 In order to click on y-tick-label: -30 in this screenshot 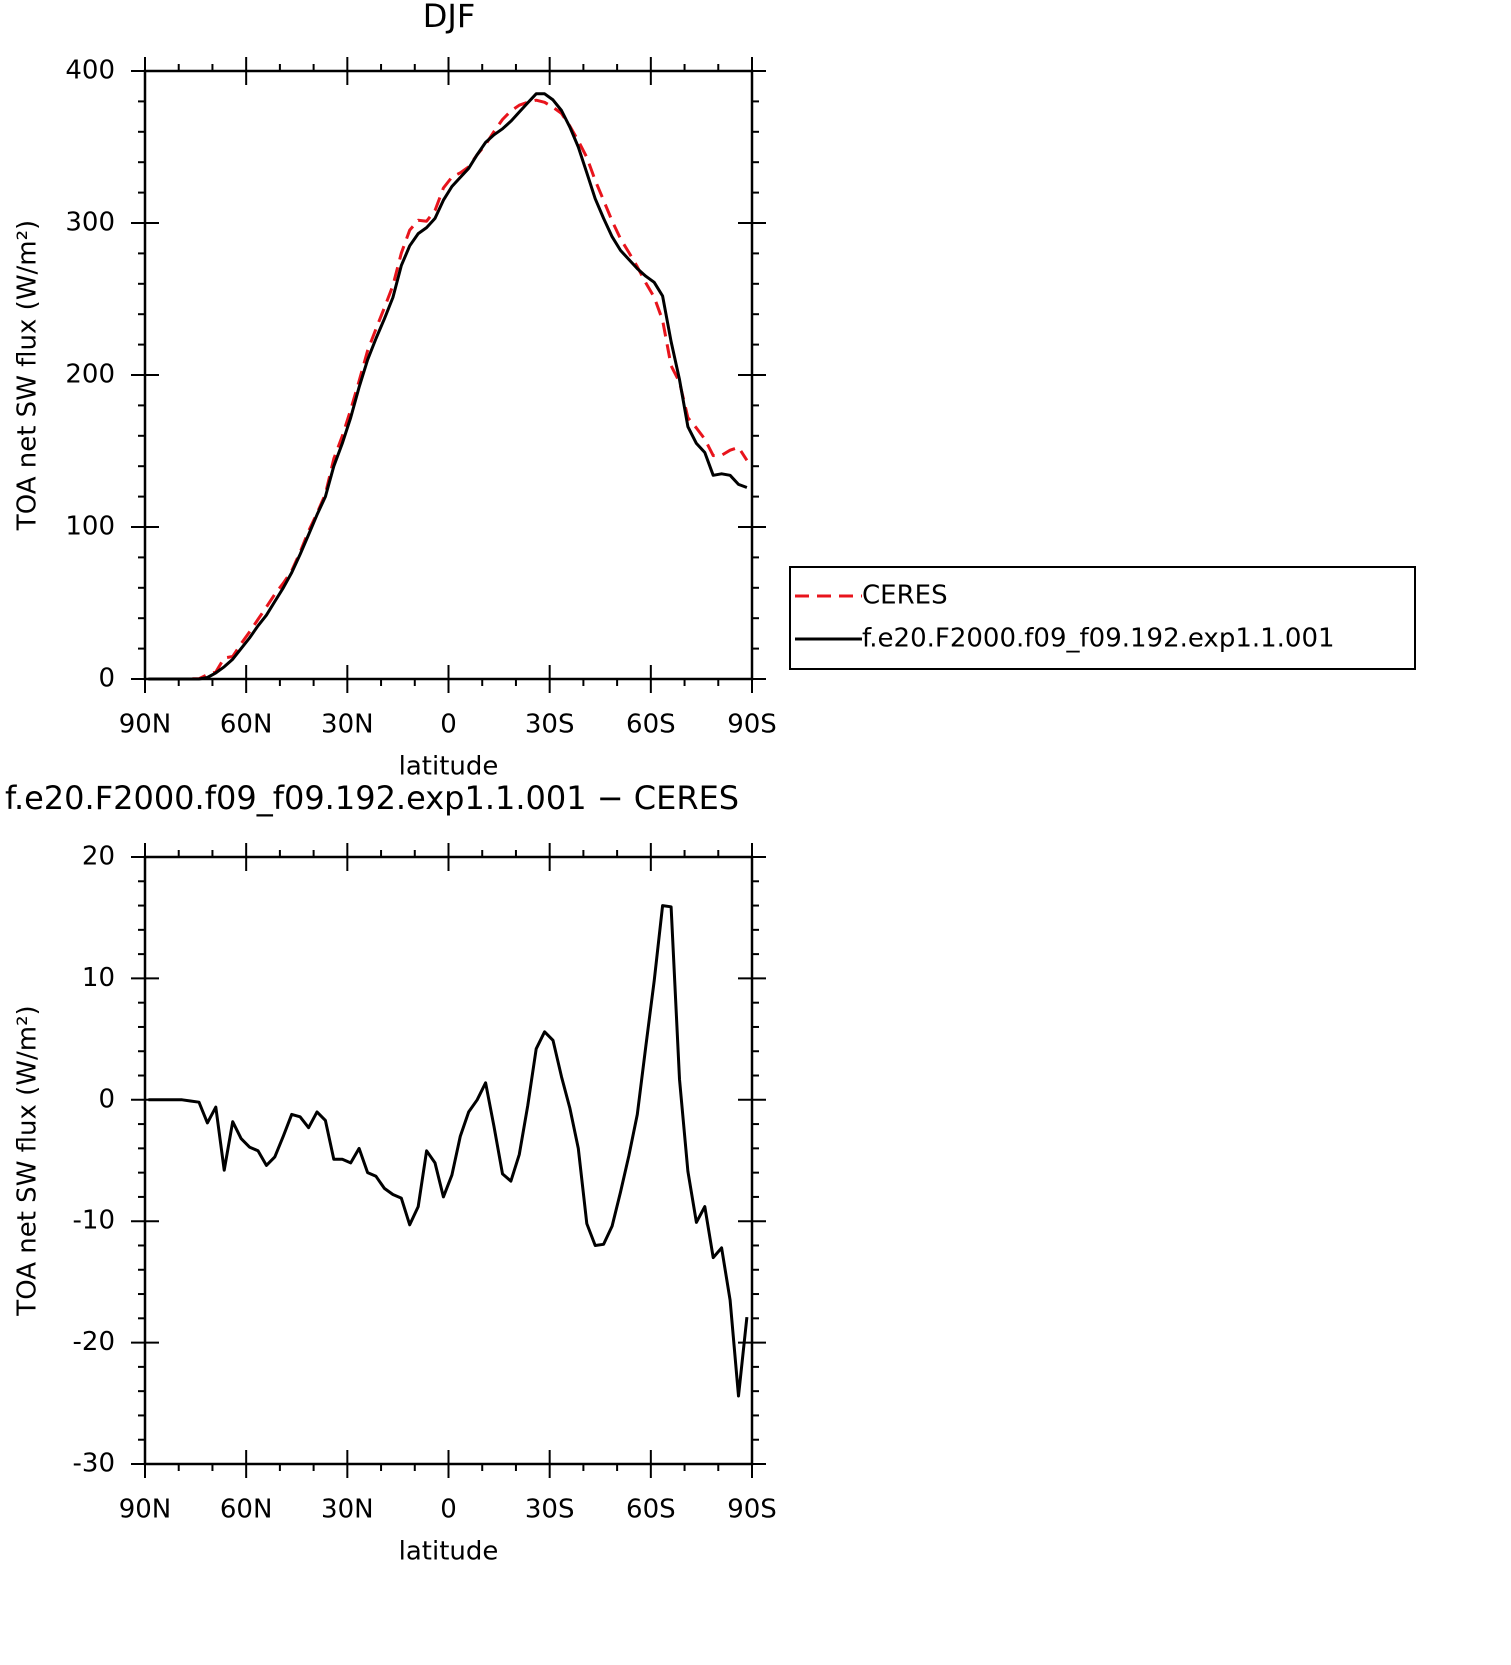, I will do `click(94, 1464)`.